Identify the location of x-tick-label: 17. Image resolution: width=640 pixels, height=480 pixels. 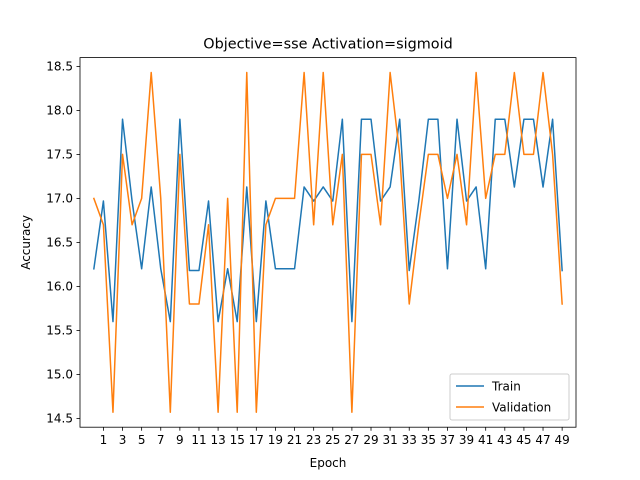
(256, 440).